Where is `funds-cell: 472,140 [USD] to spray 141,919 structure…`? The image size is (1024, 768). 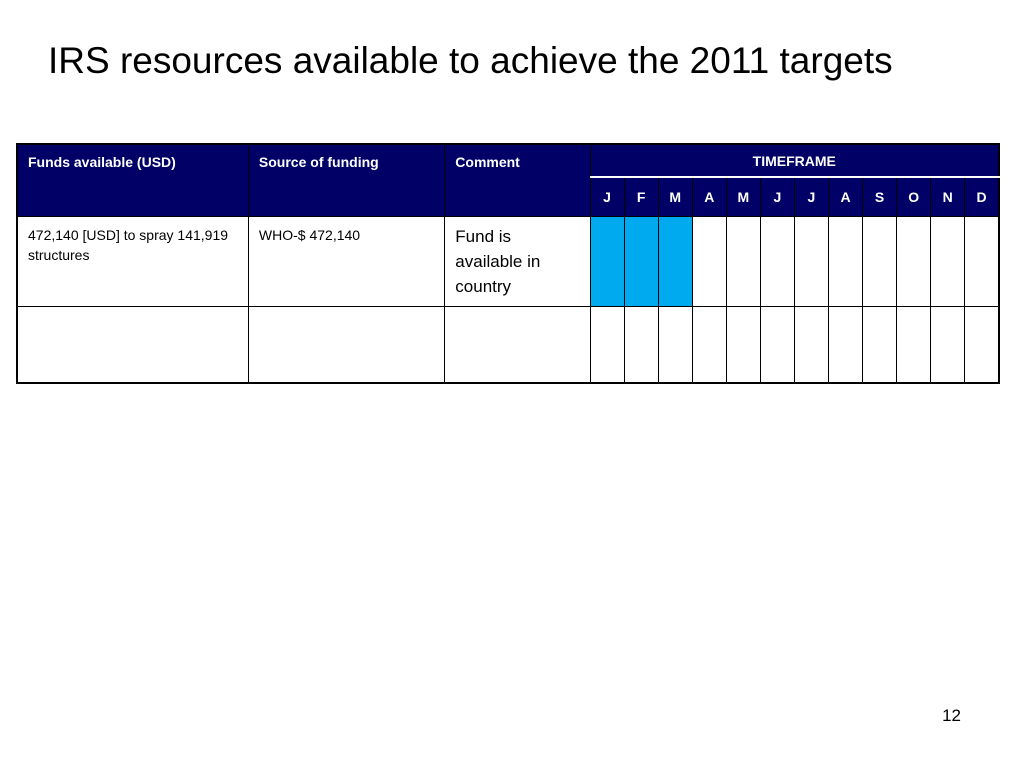 funds-cell: 472,140 [USD] to spray 141,919 structure… is located at coordinates (132, 261).